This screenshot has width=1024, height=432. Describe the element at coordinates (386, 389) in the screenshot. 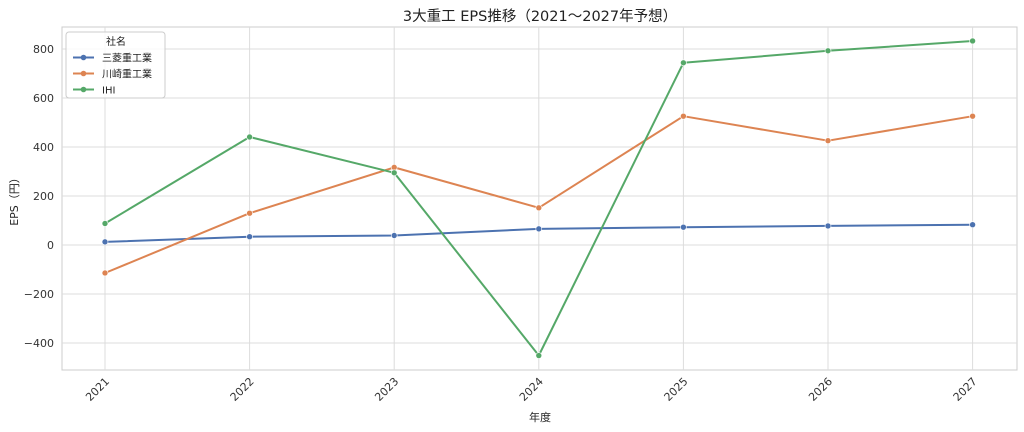

I see `x-tick-label: 2023` at that location.